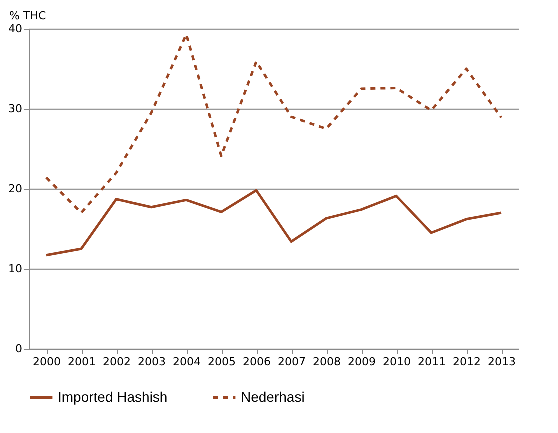 This screenshot has width=558, height=433. What do you see at coordinates (15, 29) in the screenshot?
I see `y-tick-label: 40` at bounding box center [15, 29].